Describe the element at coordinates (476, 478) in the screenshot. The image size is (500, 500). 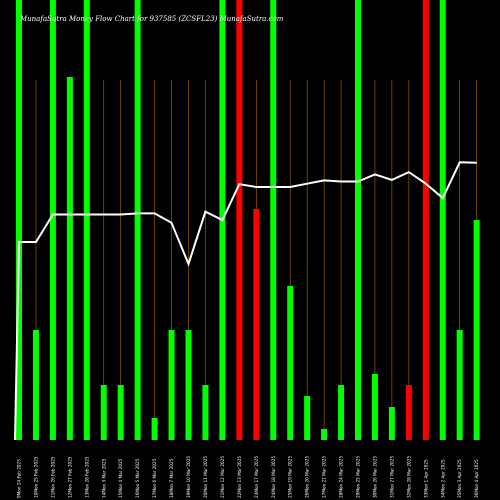
I see `x-tick-label: 36Mon 4 Apr 2025` at that location.